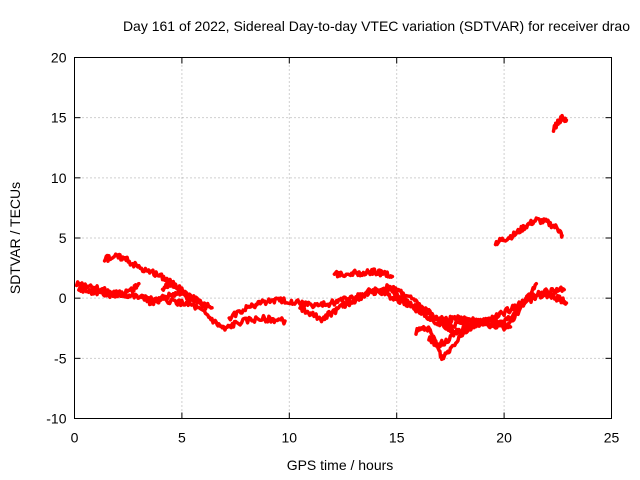  I want to click on x-tick-label: 5, so click(182, 438).